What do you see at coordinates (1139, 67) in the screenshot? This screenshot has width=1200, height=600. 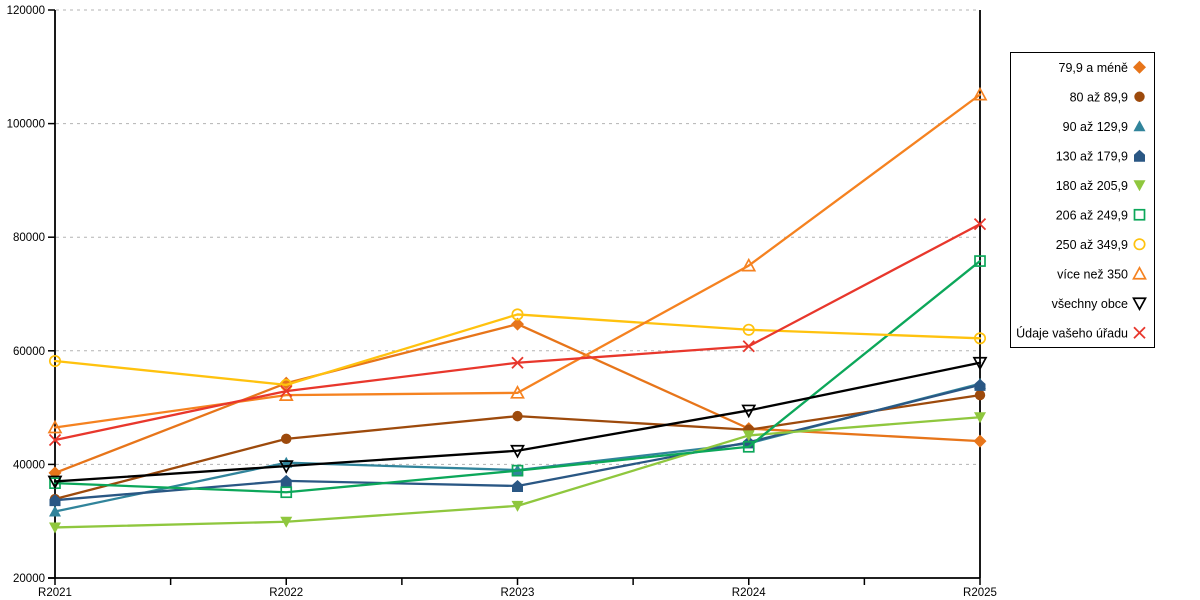 I see `legend-marker-diamond` at bounding box center [1139, 67].